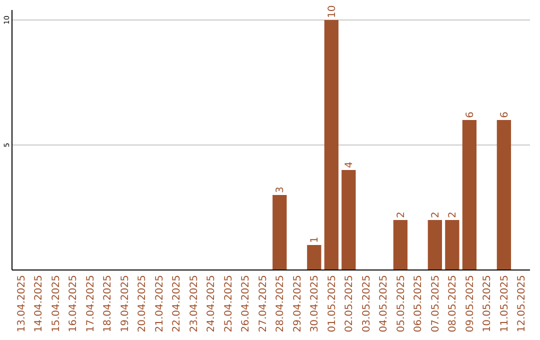 This screenshot has width=540, height=340. I want to click on x-tick-label: 20.04.2025, so click(142, 303).